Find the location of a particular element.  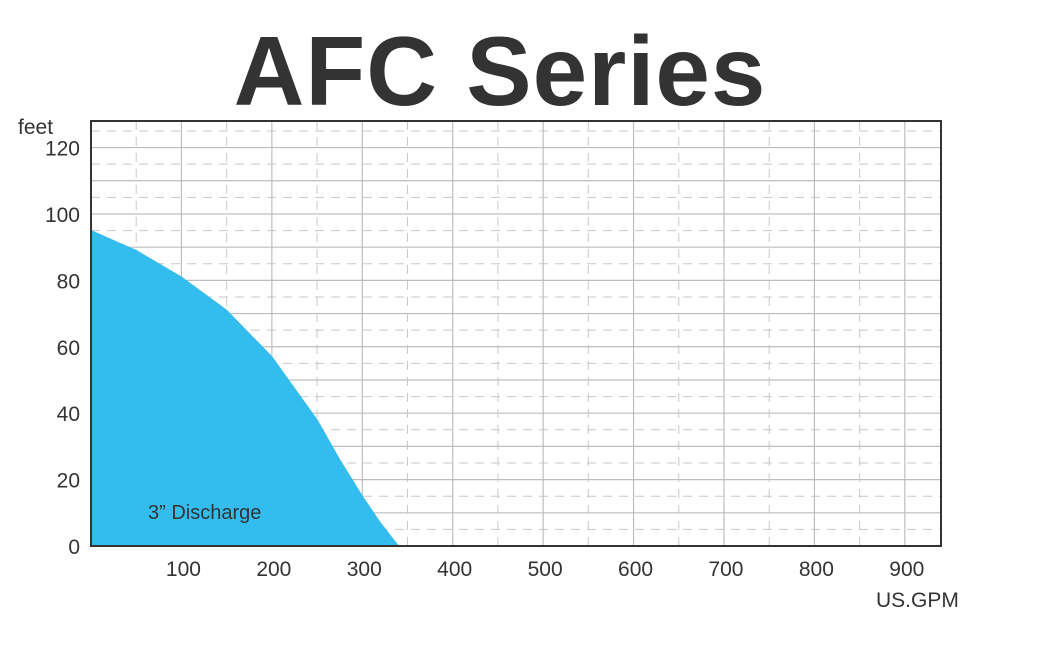

x-axis-ticks: 100 200 300 400 500 600 700 800 900 is located at coordinates (545, 569).